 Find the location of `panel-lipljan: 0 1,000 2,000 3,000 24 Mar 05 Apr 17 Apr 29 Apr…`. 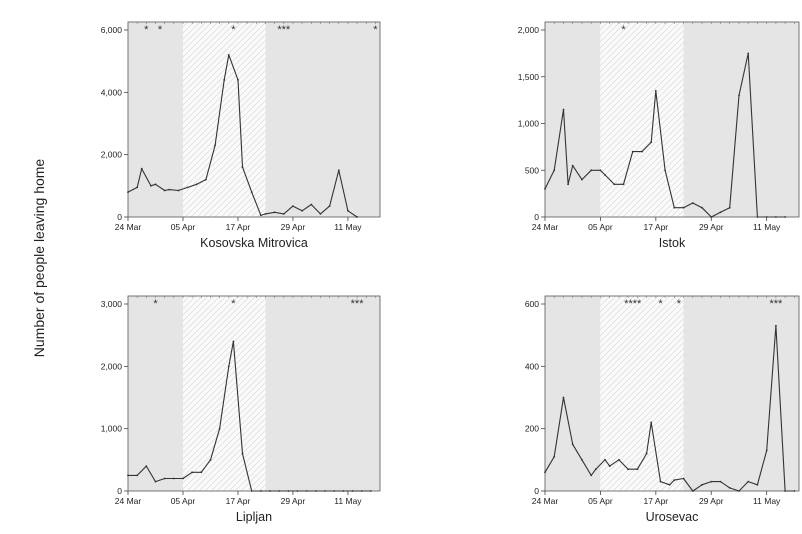

panel-lipljan: 0 1,000 2,000 3,000 24 Mar 05 Apr 17 Apr 29 Apr… is located at coordinates (241, 409).